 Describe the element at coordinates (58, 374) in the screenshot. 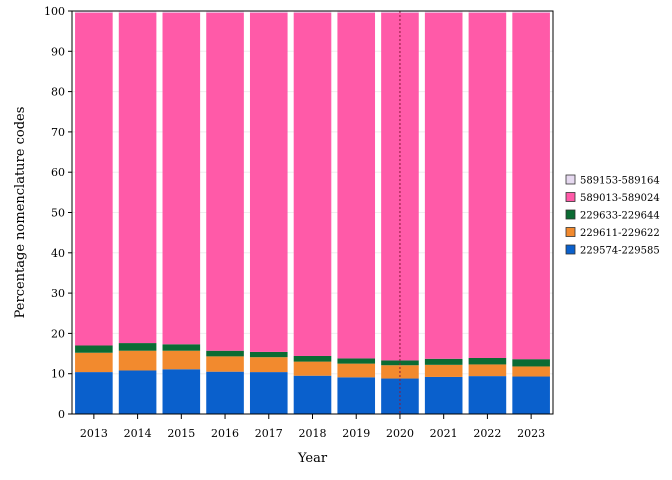

I see `y-tick-label-10: 10` at that location.